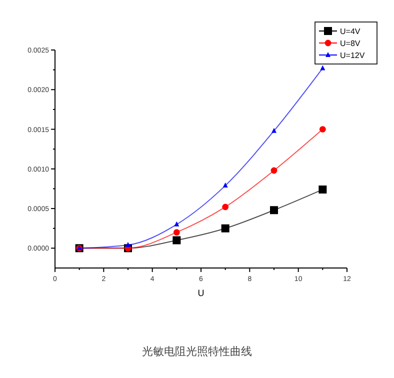 The height and width of the screenshot is (378, 394). Describe the element at coordinates (350, 43) in the screenshot. I see `legend-label: U=8V` at that location.